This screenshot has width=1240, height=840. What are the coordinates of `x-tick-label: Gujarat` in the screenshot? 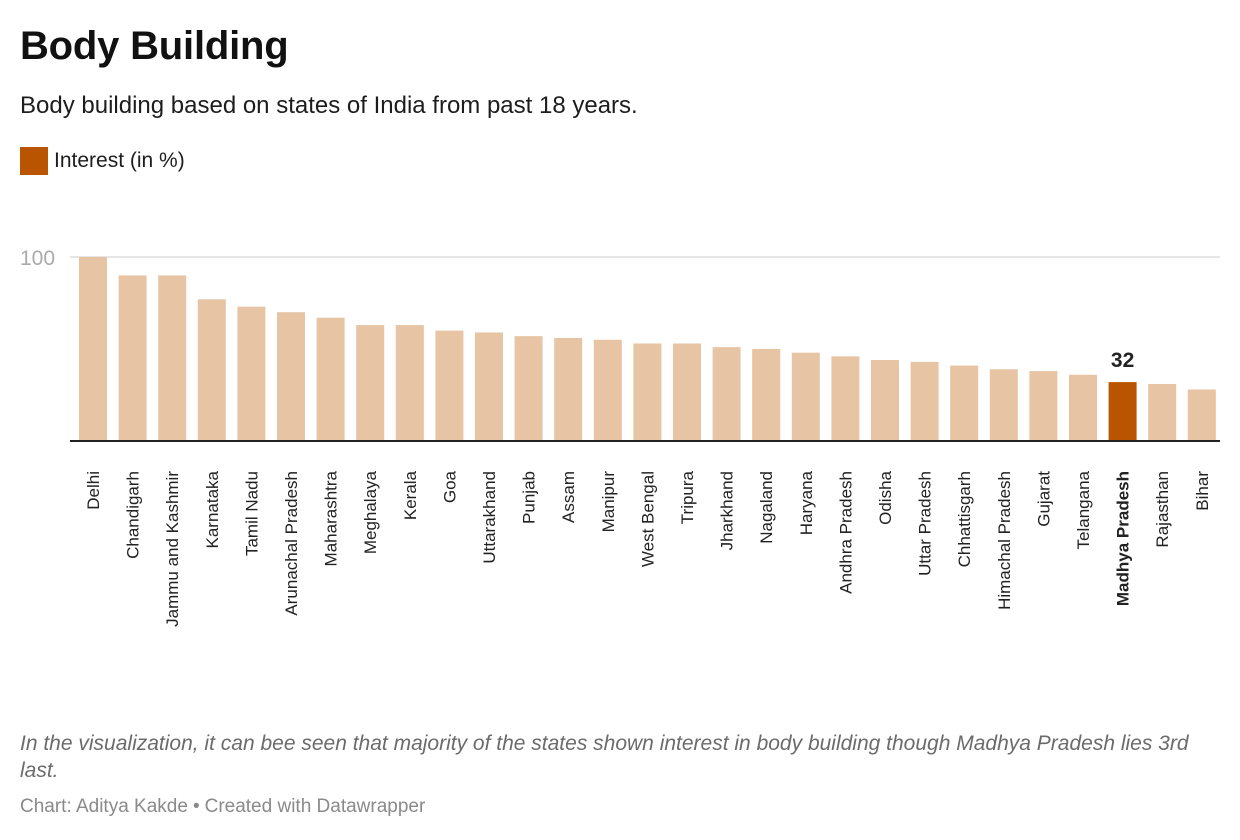 It's located at (1043, 499).